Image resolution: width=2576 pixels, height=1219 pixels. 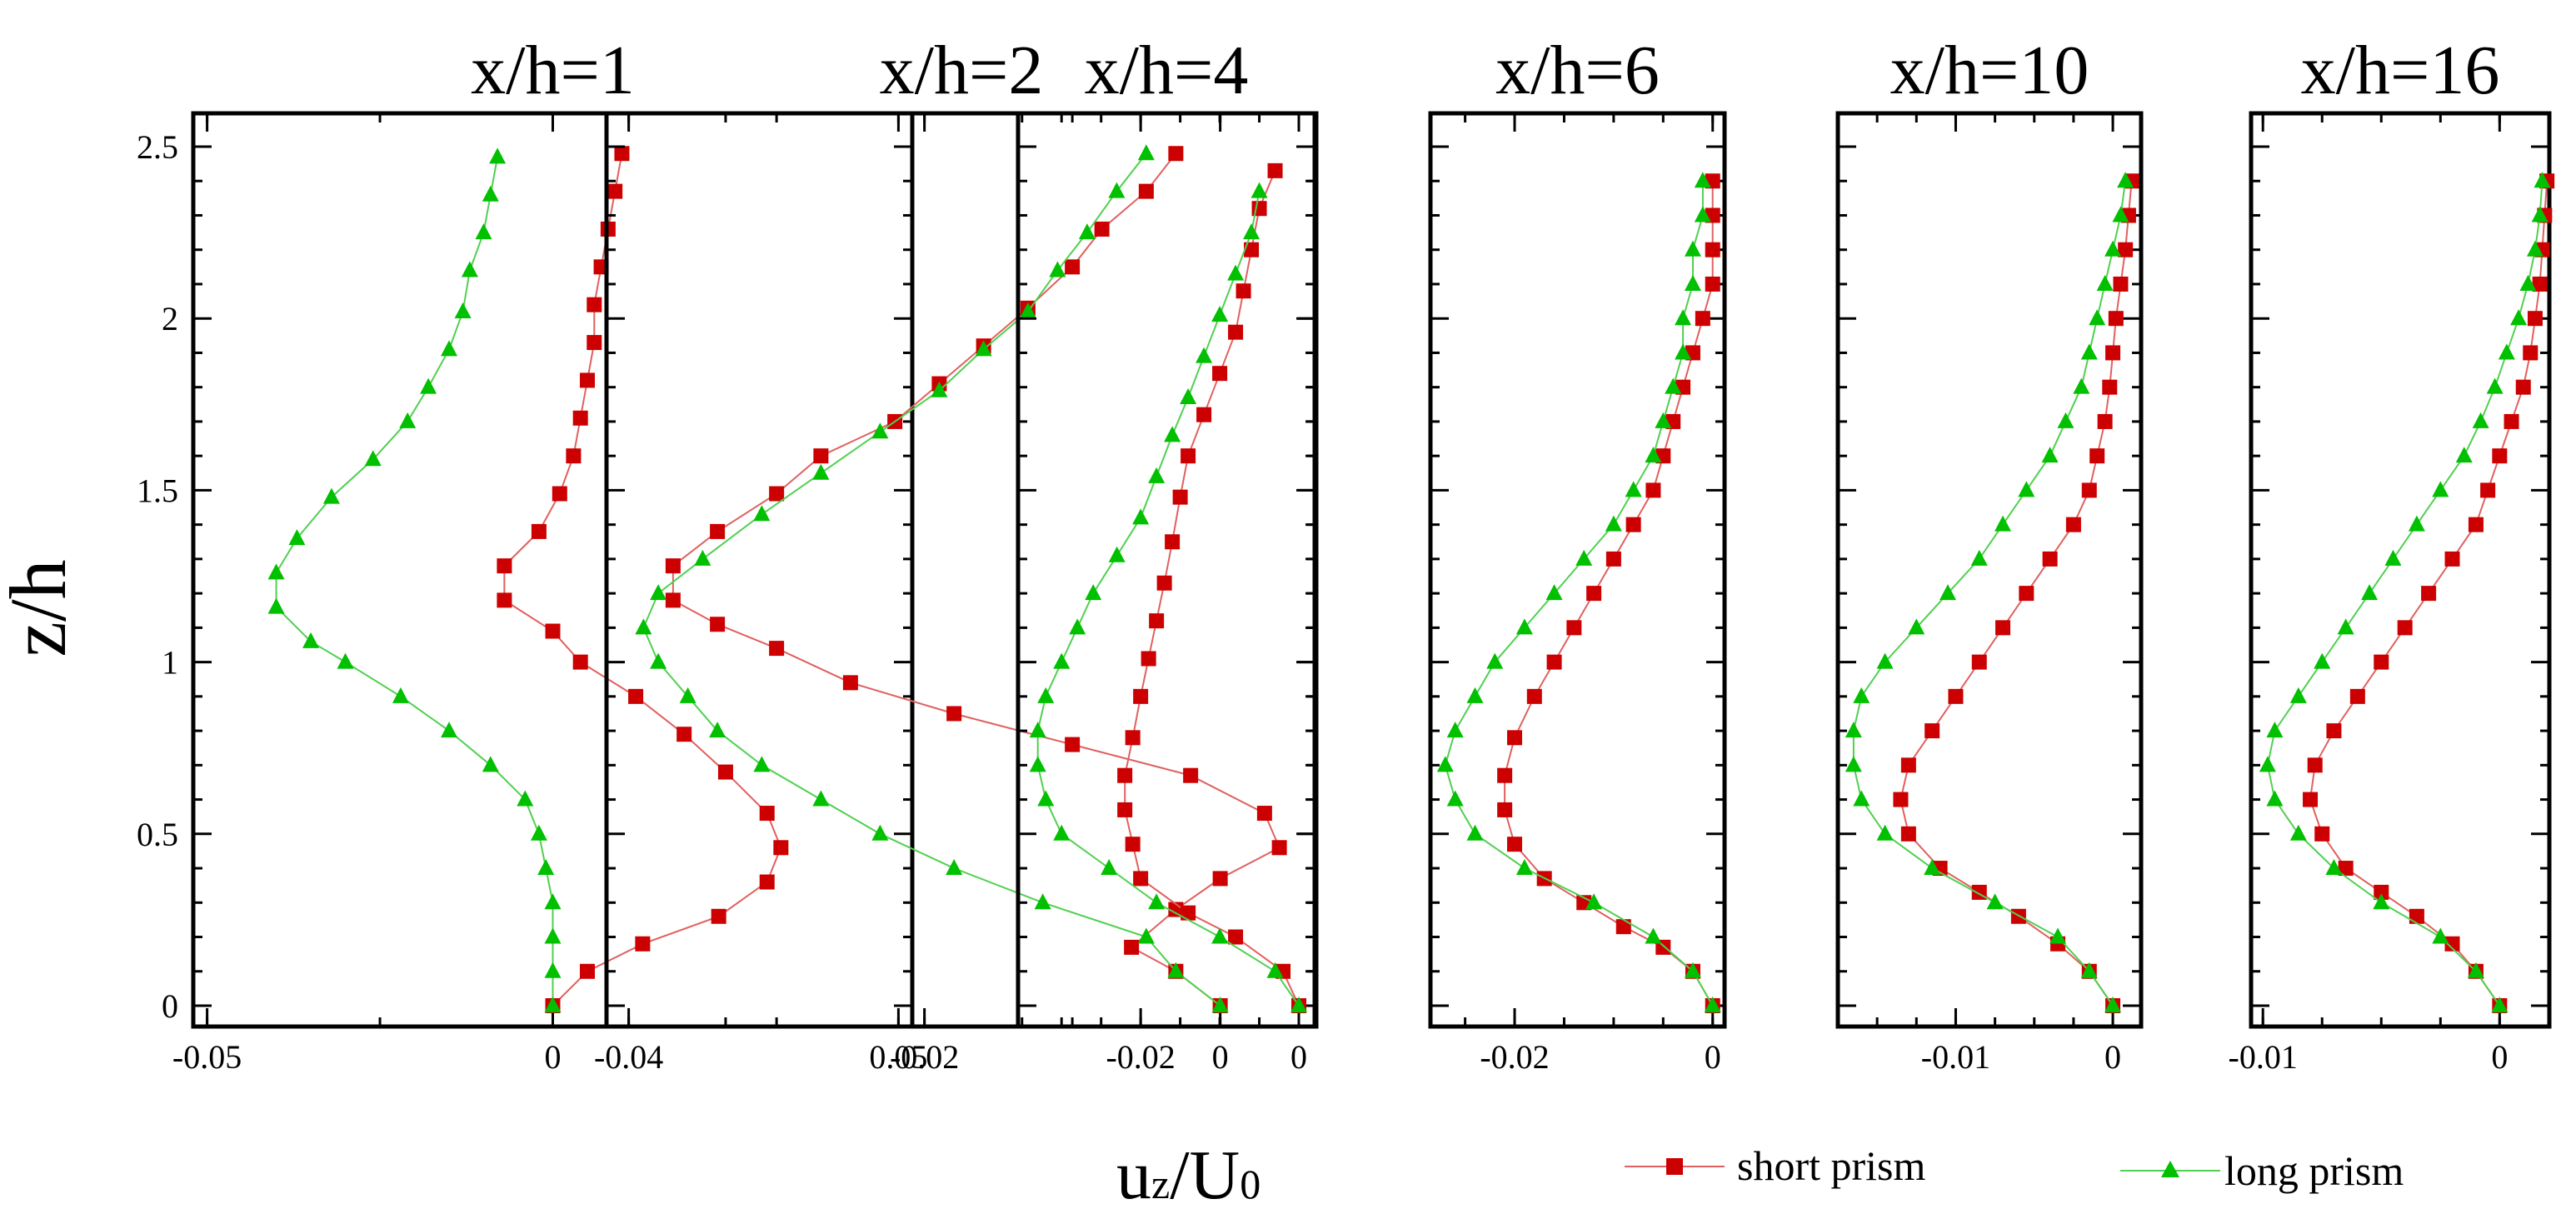 What do you see at coordinates (2170, 1169) in the screenshot?
I see `legend-marker-long-prism` at bounding box center [2170, 1169].